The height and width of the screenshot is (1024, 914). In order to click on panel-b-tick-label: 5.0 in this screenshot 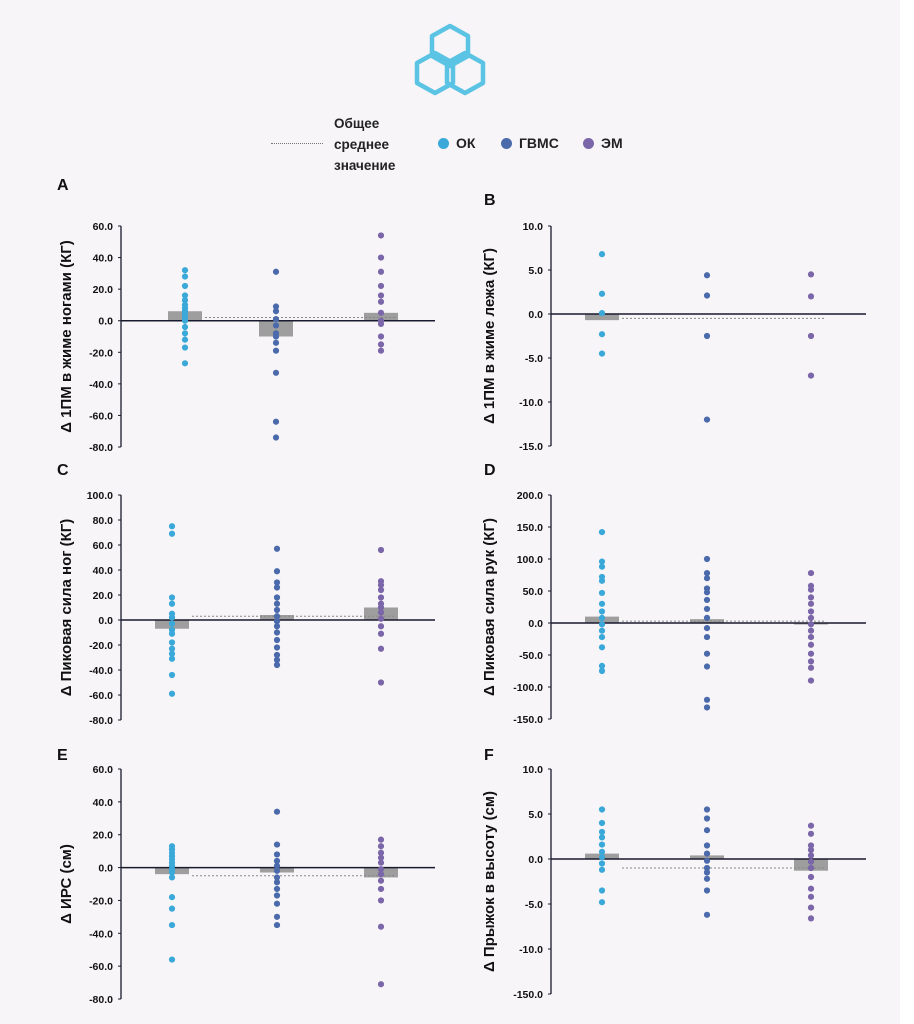, I will do `click(535, 271)`.